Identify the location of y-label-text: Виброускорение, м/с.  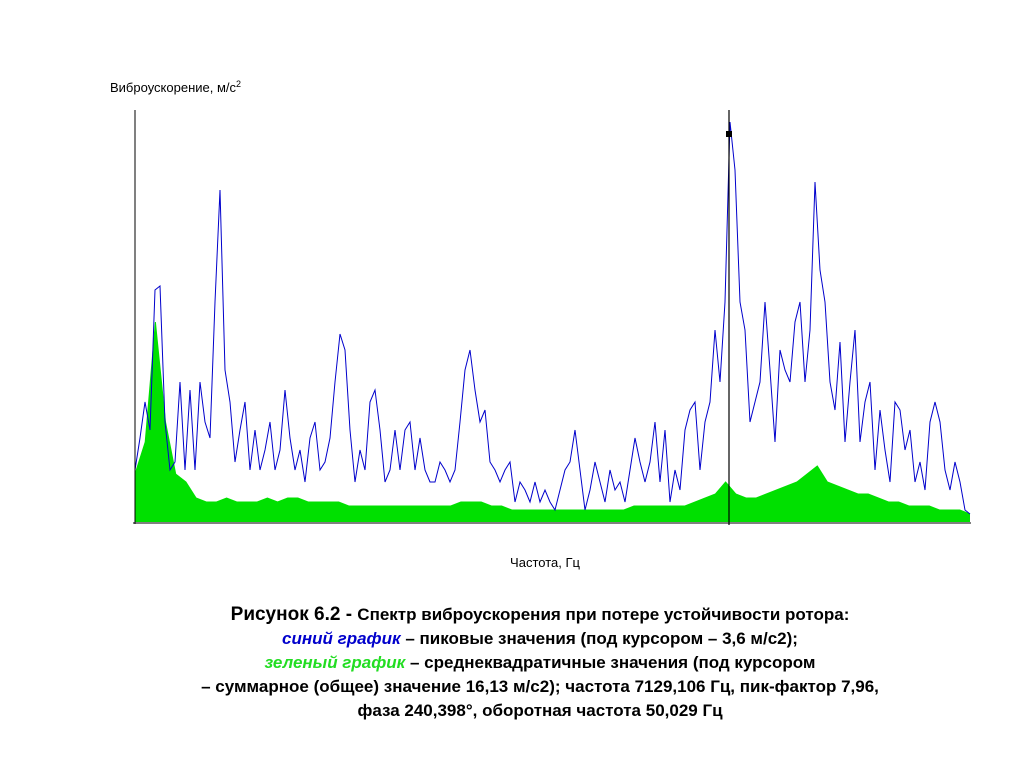
(173, 87).